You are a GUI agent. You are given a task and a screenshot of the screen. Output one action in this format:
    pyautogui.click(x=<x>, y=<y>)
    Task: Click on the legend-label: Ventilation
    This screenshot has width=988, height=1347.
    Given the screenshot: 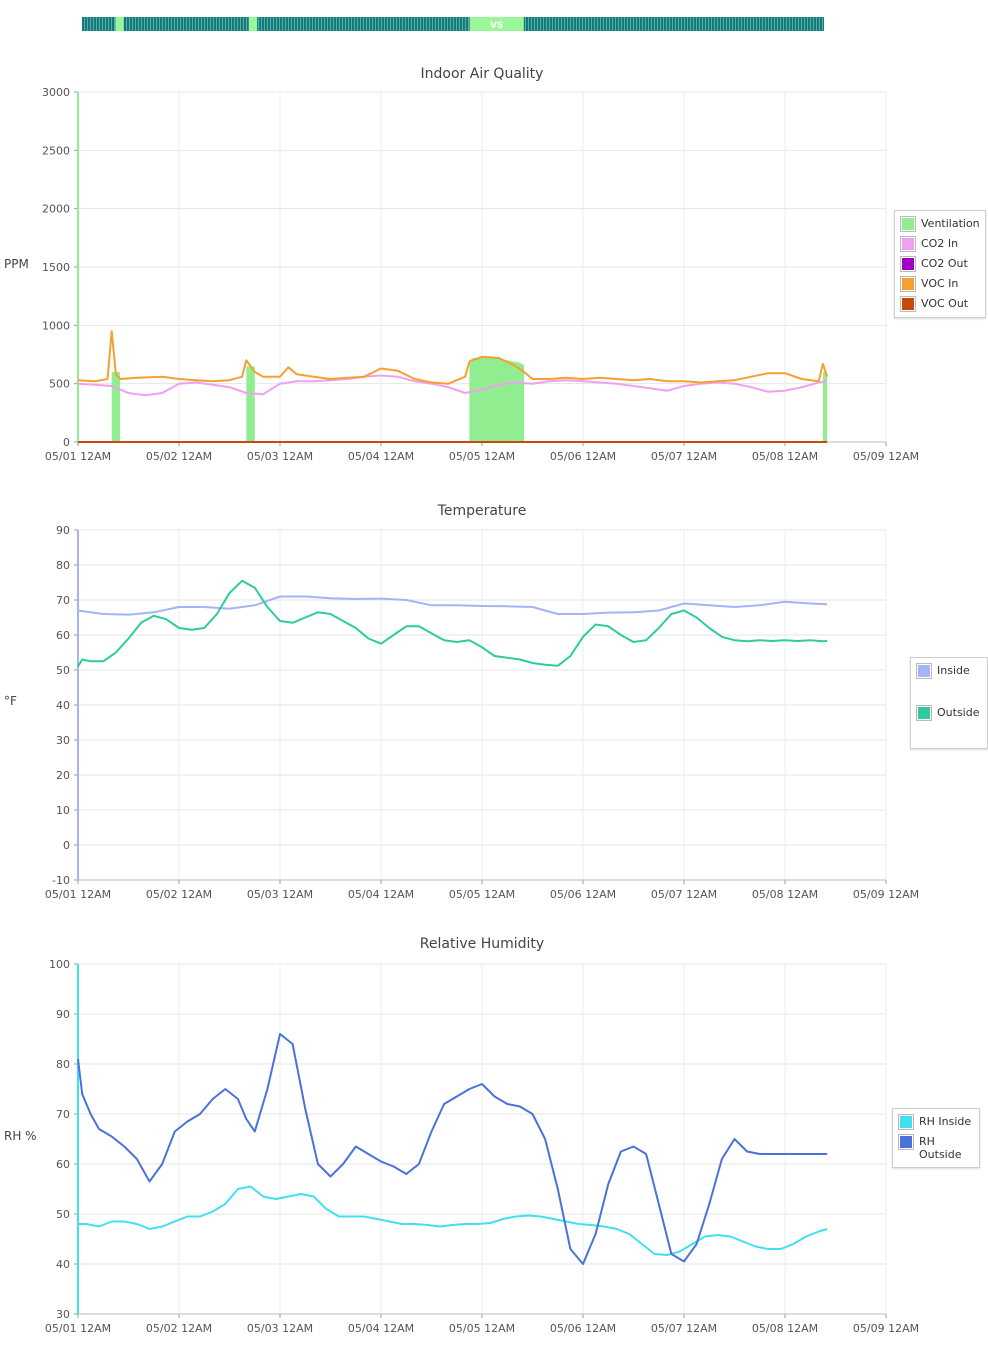 What is the action you would take?
    pyautogui.click(x=950, y=223)
    